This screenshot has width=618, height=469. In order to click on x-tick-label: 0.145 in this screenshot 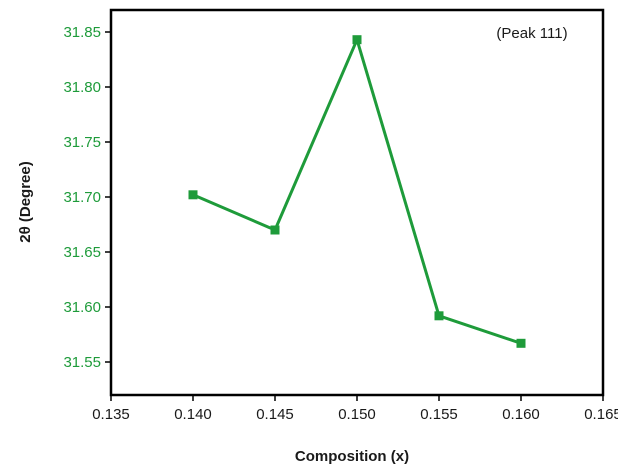, I will do `click(275, 414)`.